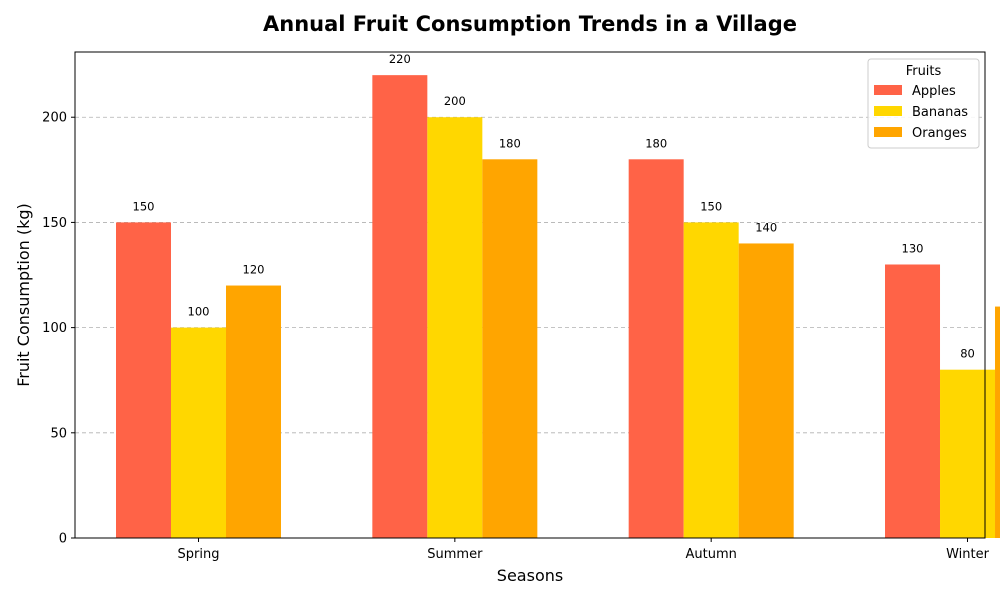 The height and width of the screenshot is (600, 1000). What do you see at coordinates (968, 453) in the screenshot?
I see `bar-bananas-winter` at bounding box center [968, 453].